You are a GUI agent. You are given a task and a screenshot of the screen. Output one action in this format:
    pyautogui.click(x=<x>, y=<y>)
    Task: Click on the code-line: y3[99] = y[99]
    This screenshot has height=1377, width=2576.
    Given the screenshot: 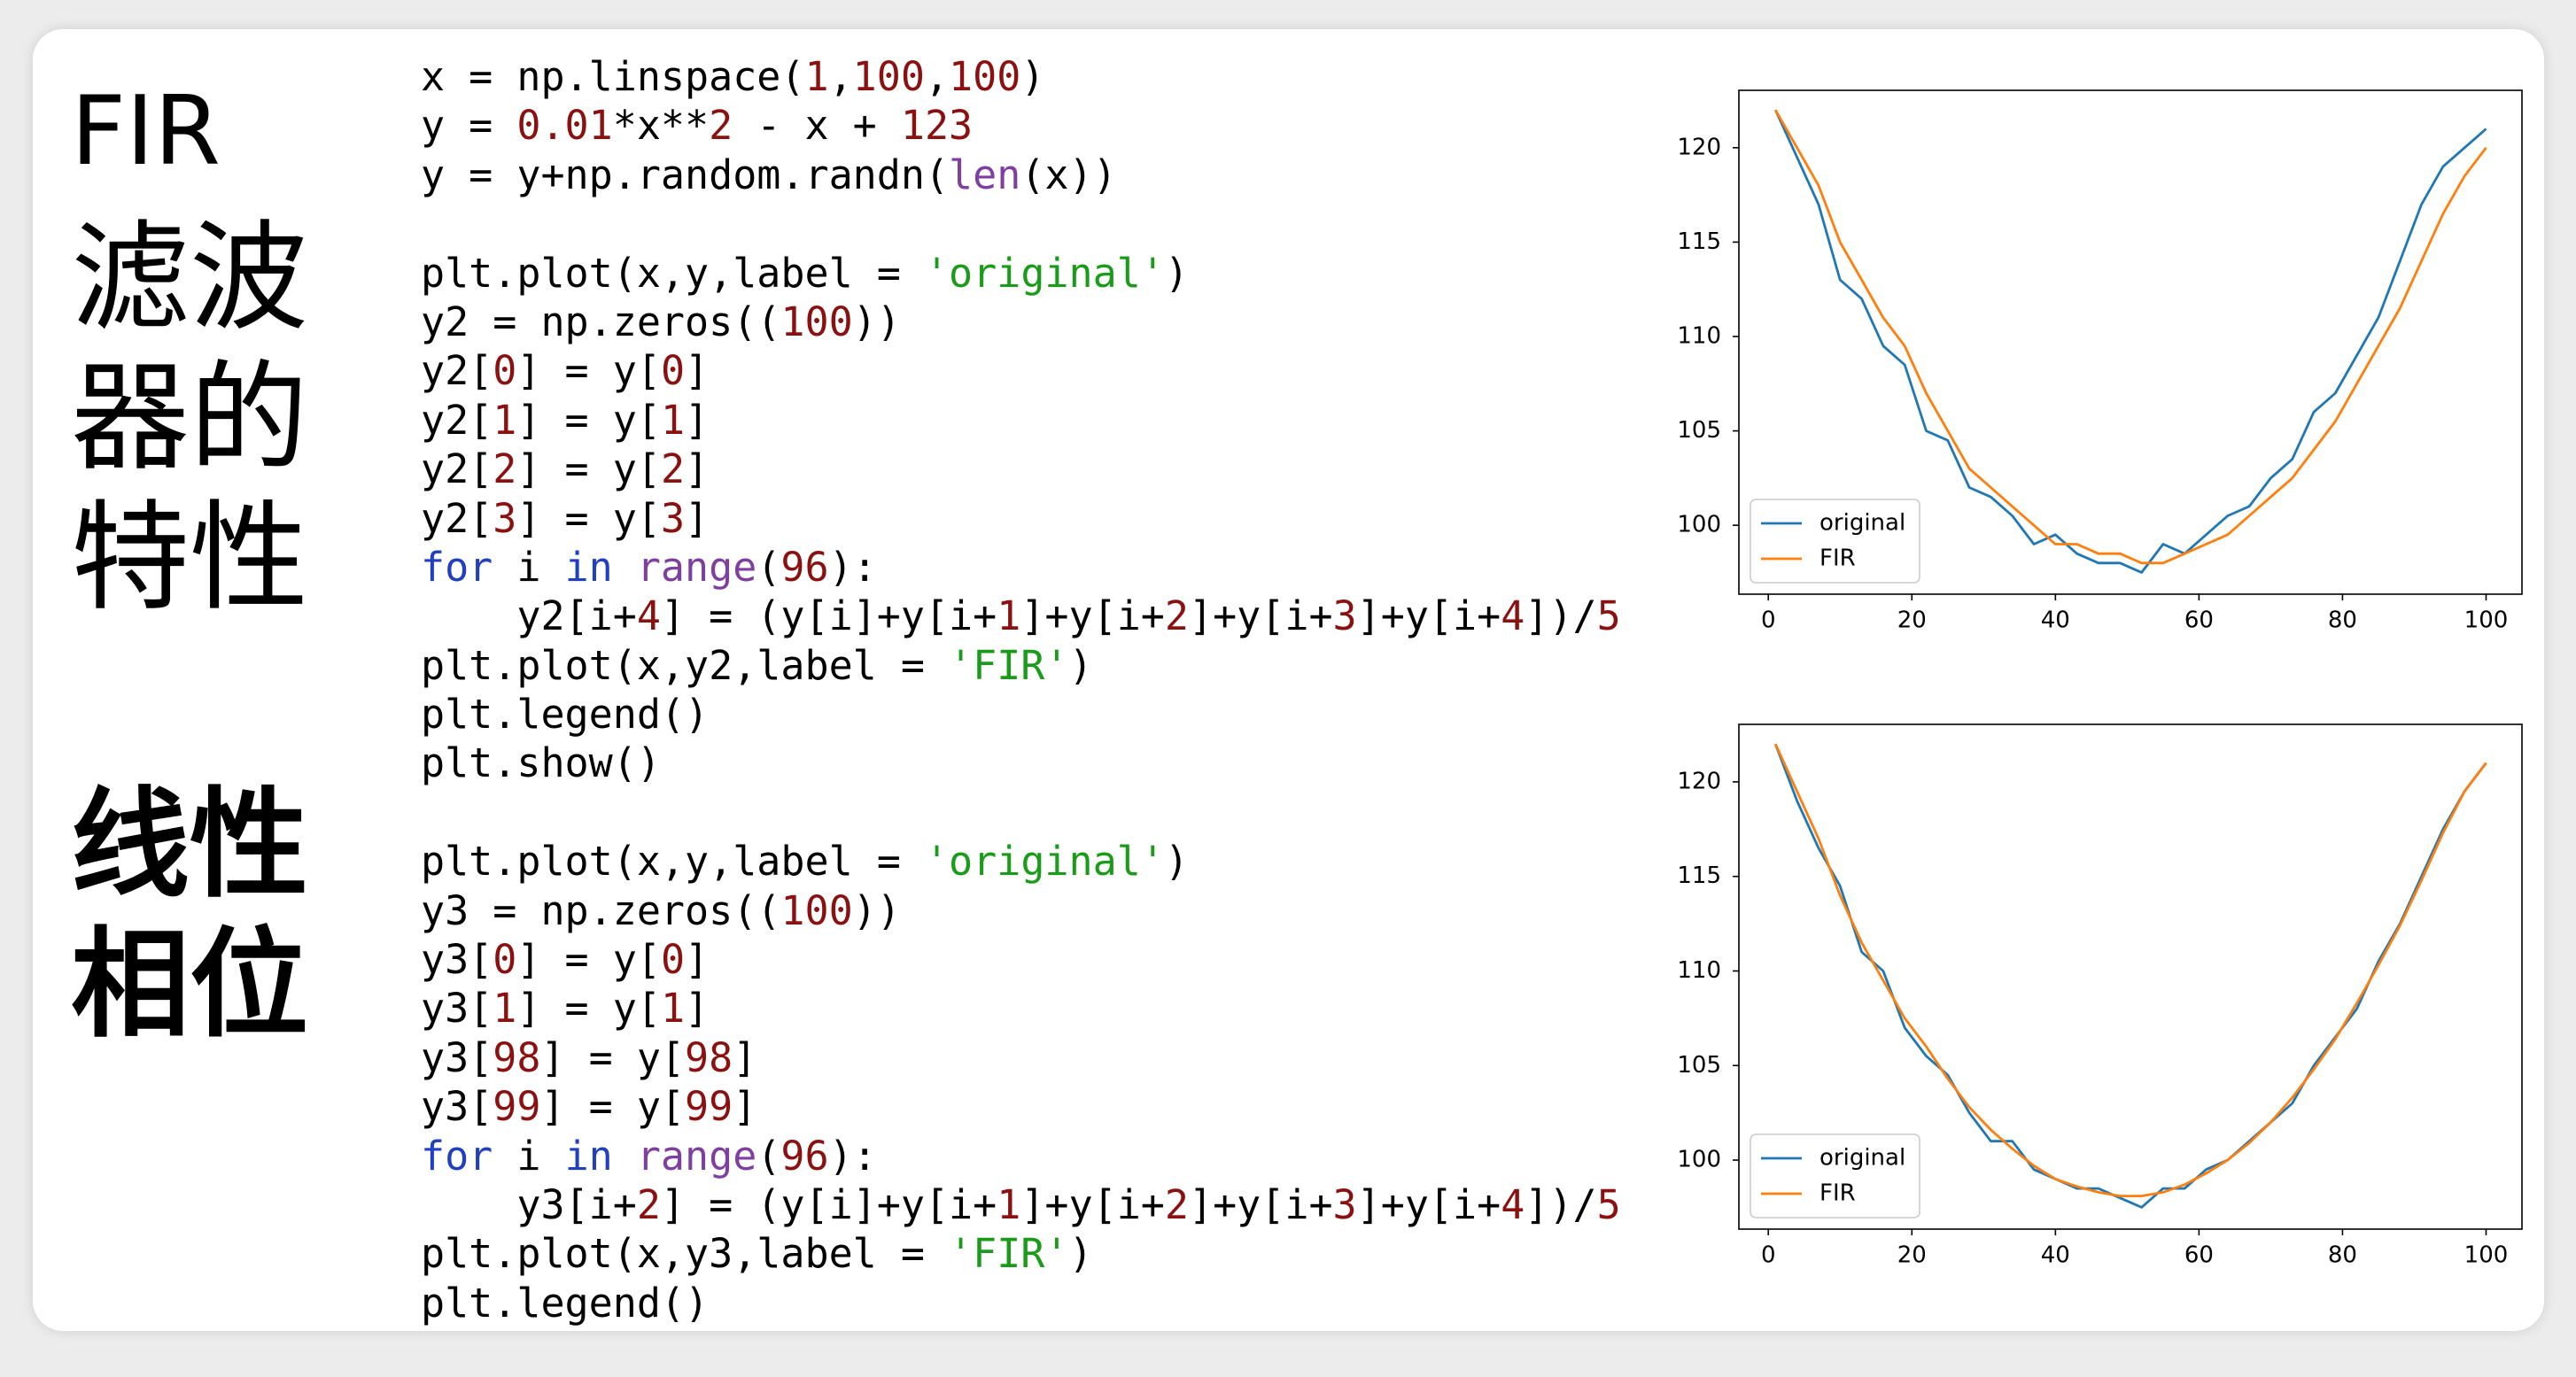 What is the action you would take?
    pyautogui.click(x=1021, y=1106)
    